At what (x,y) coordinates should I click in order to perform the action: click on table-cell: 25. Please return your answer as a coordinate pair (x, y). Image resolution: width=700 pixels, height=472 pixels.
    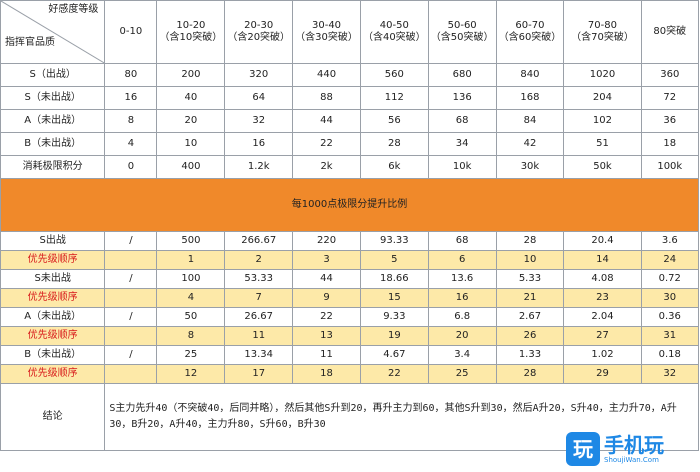
    Looking at the image, I should click on (191, 355).